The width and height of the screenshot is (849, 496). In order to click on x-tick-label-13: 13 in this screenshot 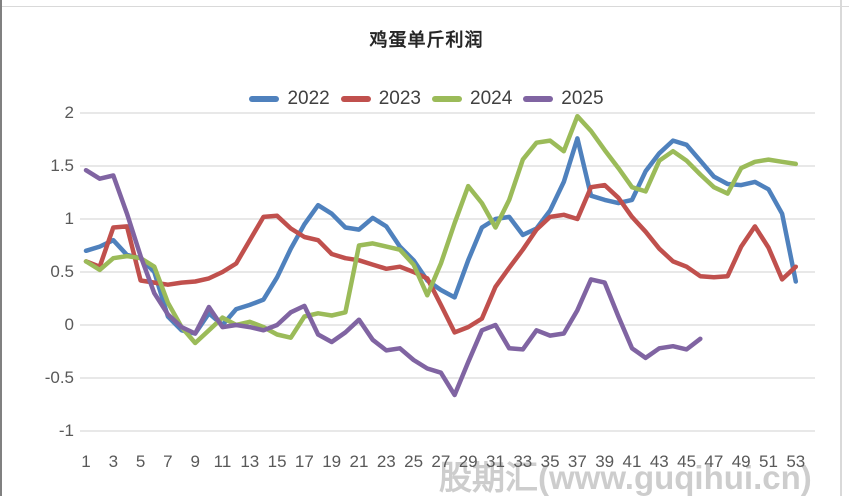, I will do `click(250, 461)`.